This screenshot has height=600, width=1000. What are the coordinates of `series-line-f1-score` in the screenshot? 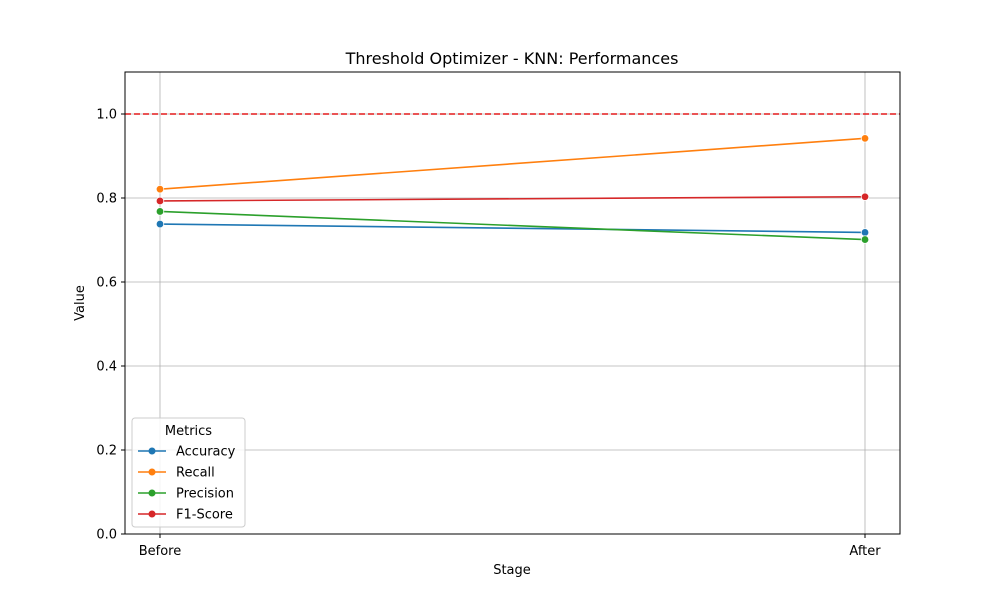 It's located at (512, 198).